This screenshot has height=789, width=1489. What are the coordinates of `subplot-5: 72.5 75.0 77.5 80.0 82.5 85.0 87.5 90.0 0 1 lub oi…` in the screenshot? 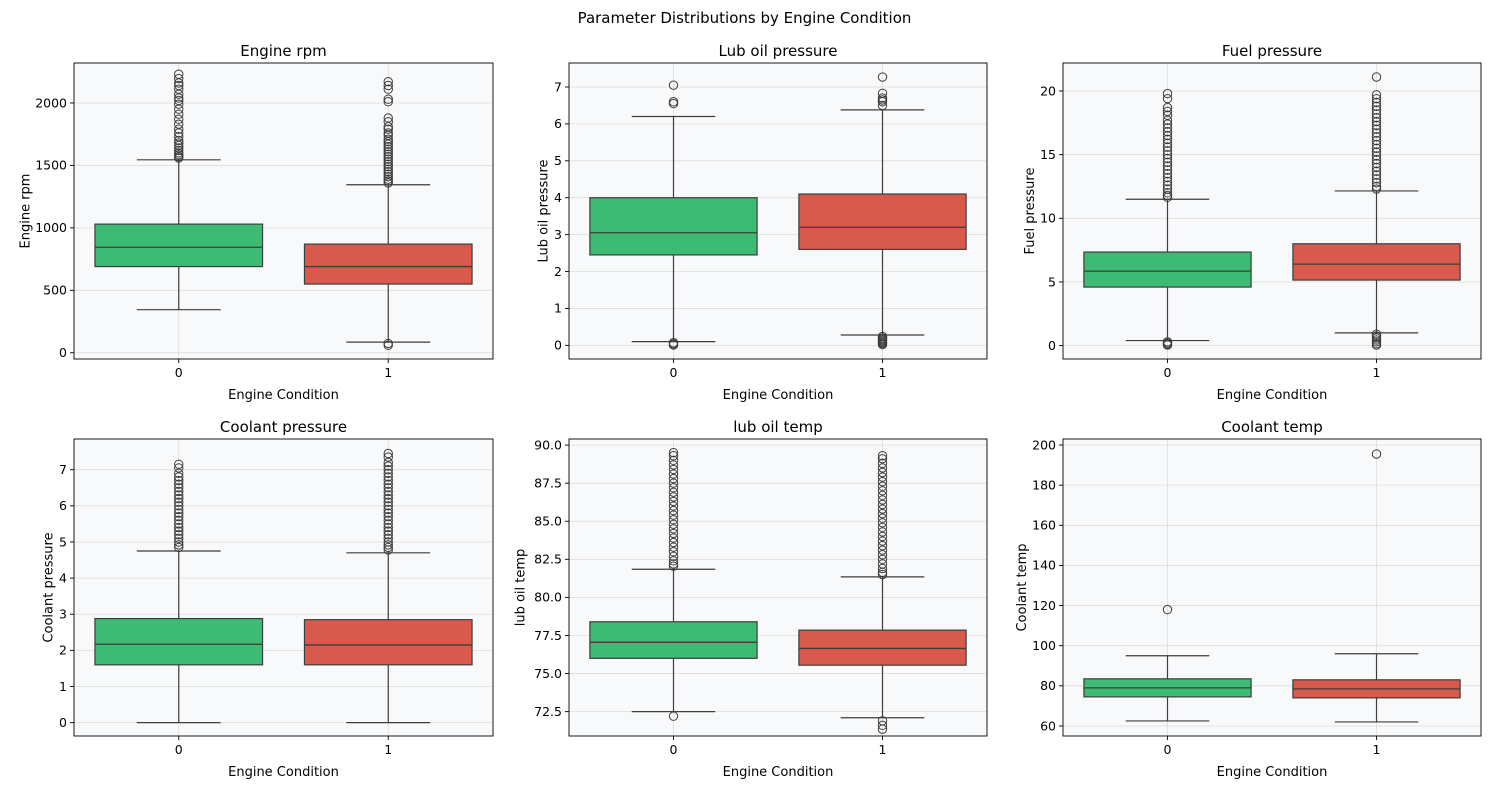 It's located at (751, 599).